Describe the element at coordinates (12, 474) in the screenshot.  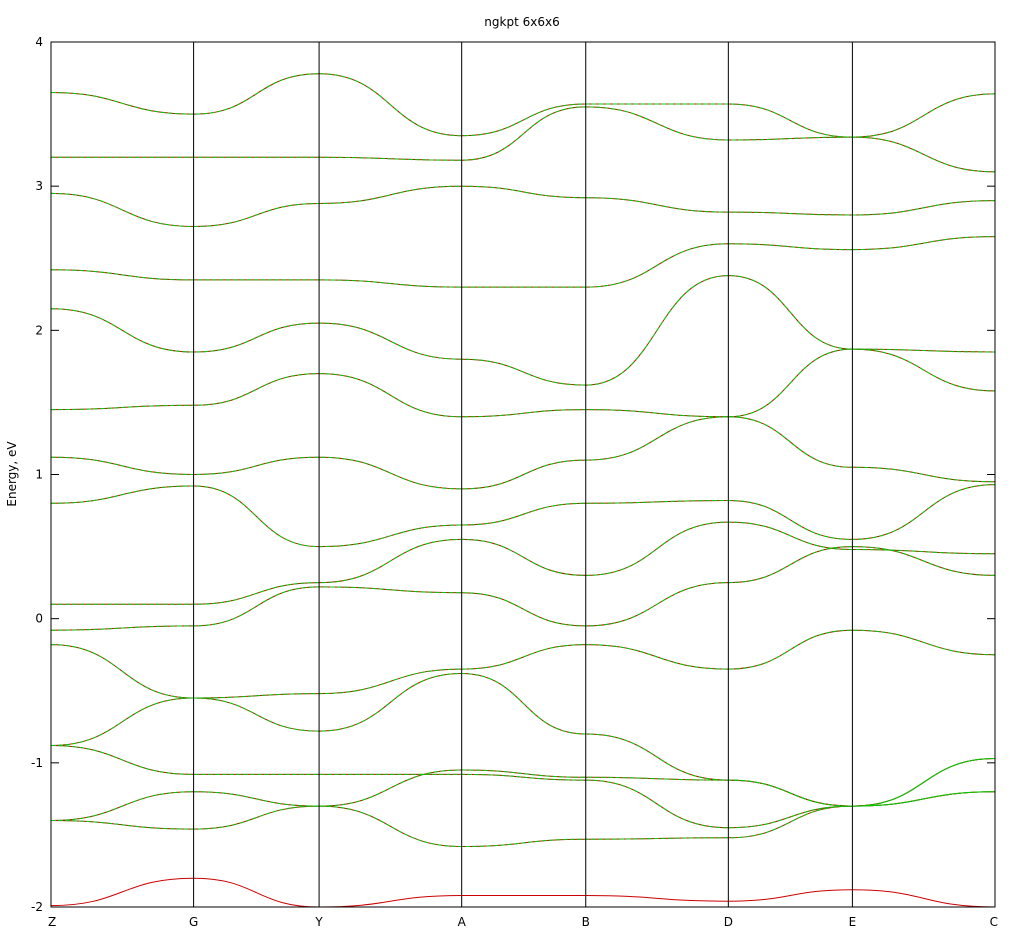
I see `y-axis-label: Energy, eV` at that location.